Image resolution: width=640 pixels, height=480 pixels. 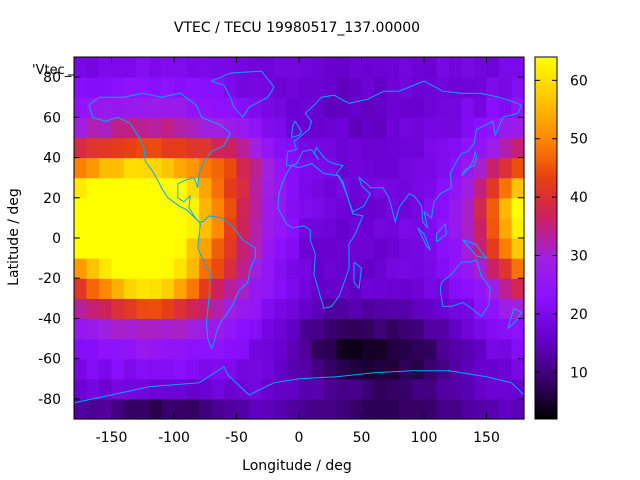 What do you see at coordinates (236, 438) in the screenshot?
I see `x-tick-label: -50` at bounding box center [236, 438].